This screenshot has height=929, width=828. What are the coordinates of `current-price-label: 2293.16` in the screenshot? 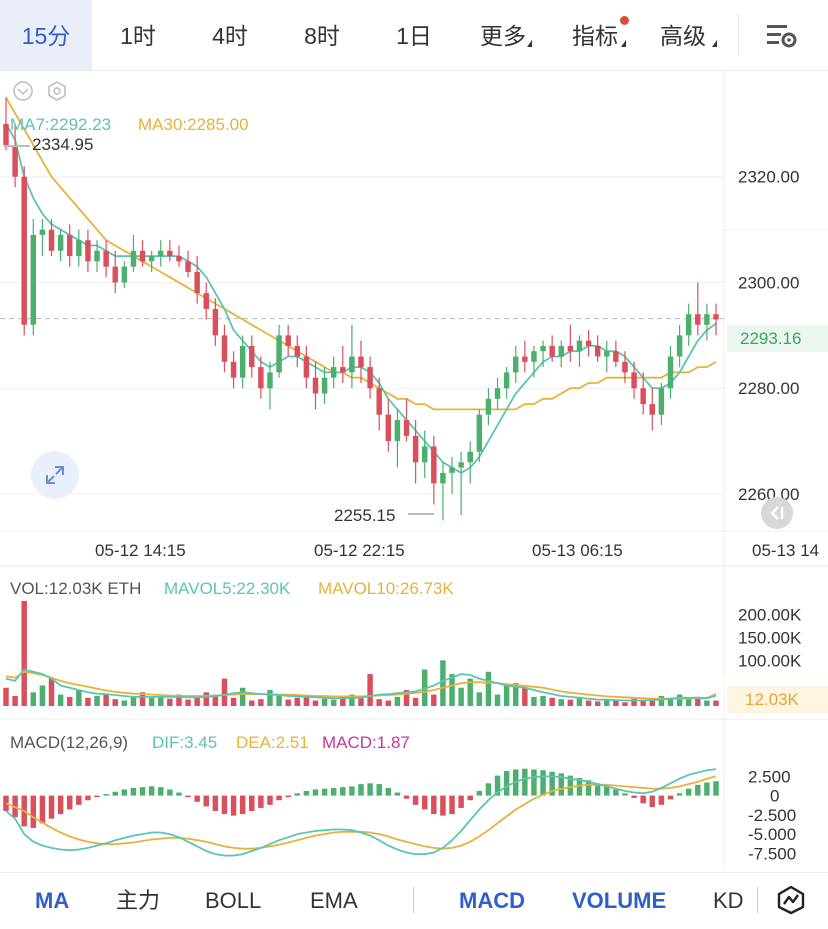 It's located at (771, 338).